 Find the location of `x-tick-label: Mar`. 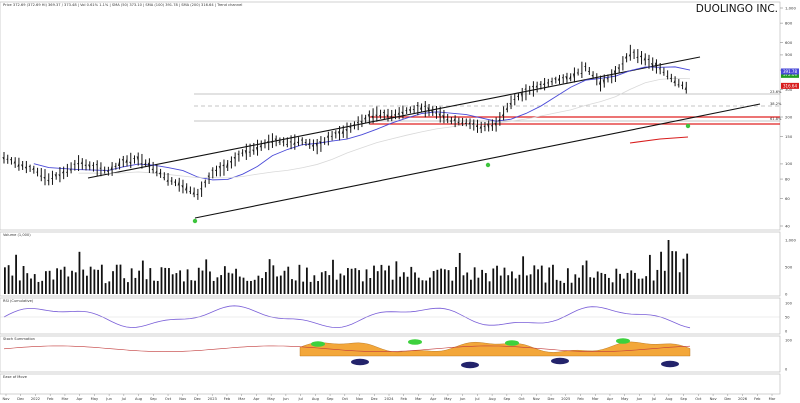

x-tick-label: Mar is located at coordinates (418, 399).